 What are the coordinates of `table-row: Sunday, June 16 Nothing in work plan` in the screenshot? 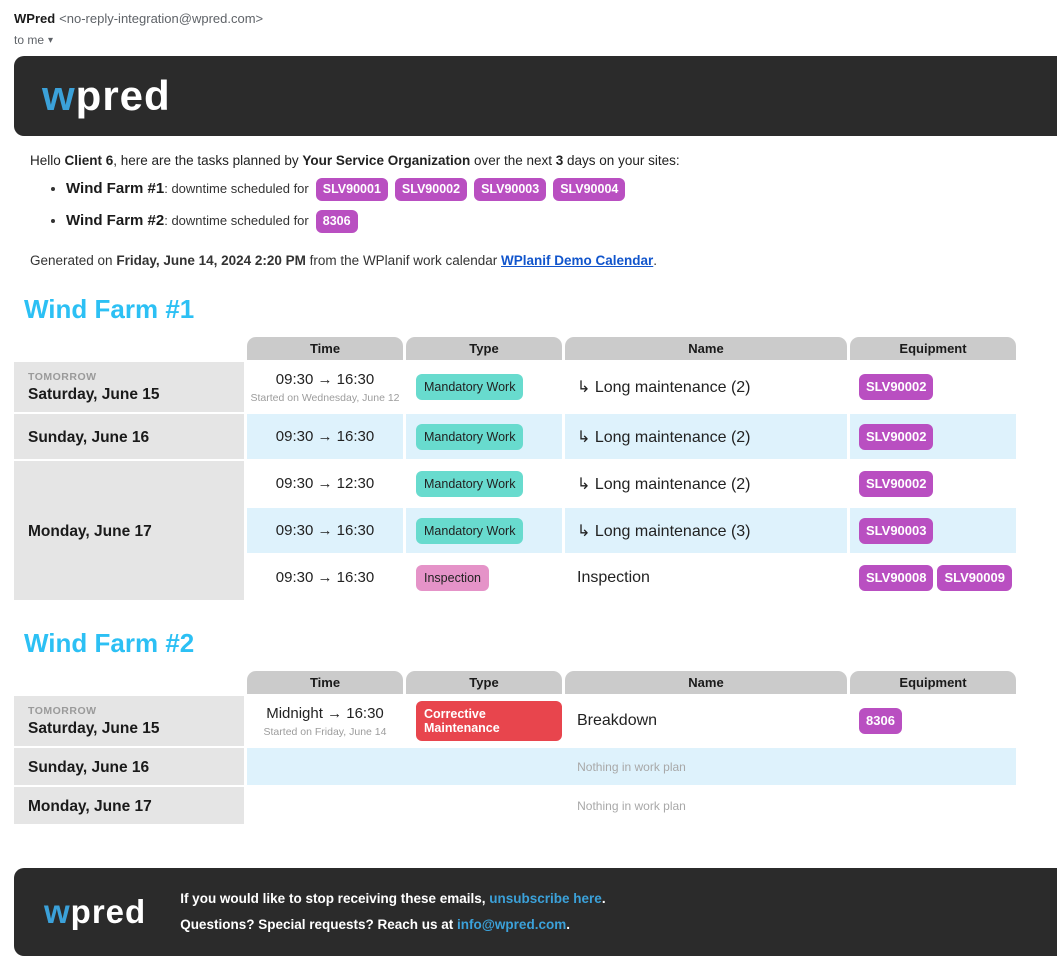 It's located at (515, 766).